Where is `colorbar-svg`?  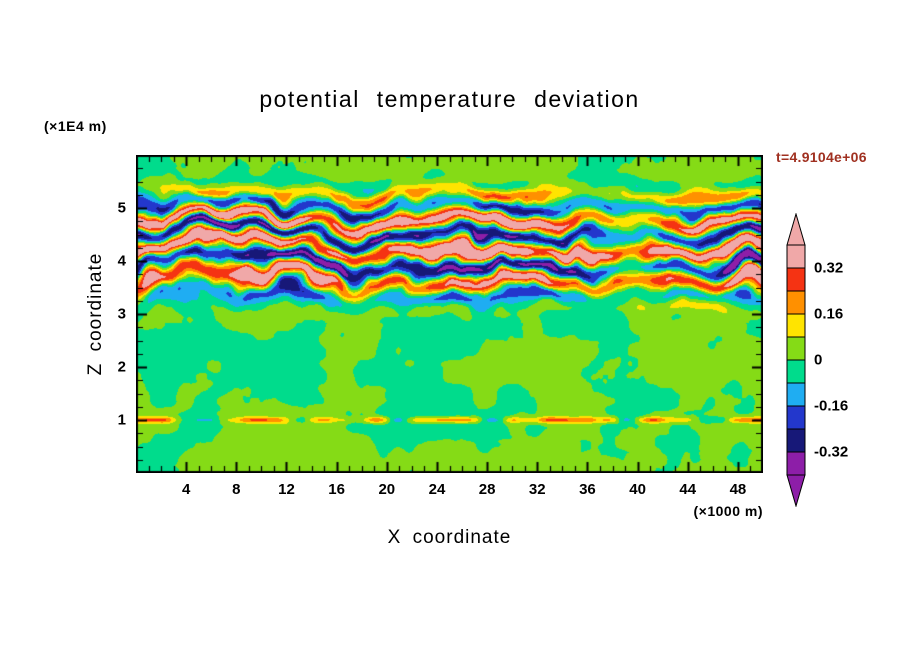 colorbar-svg is located at coordinates (796, 360).